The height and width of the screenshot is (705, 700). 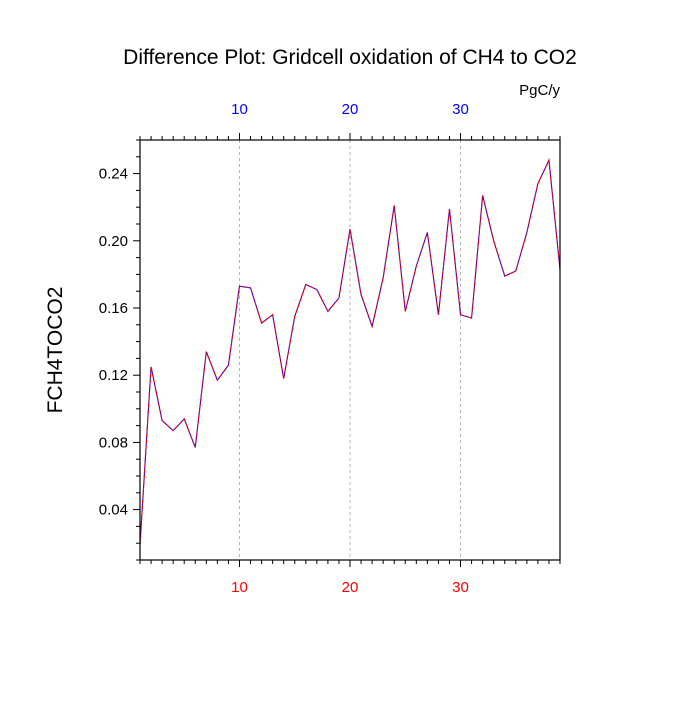 What do you see at coordinates (113, 308) in the screenshot?
I see `y-tick-label: 0.16` at bounding box center [113, 308].